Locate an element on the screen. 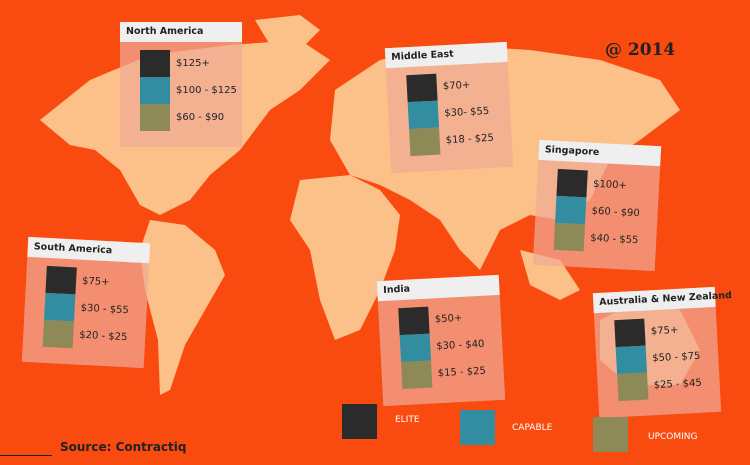 Image resolution: width=750 pixels, height=465 pixels. rate-label: $50+ is located at coordinates (448, 319).